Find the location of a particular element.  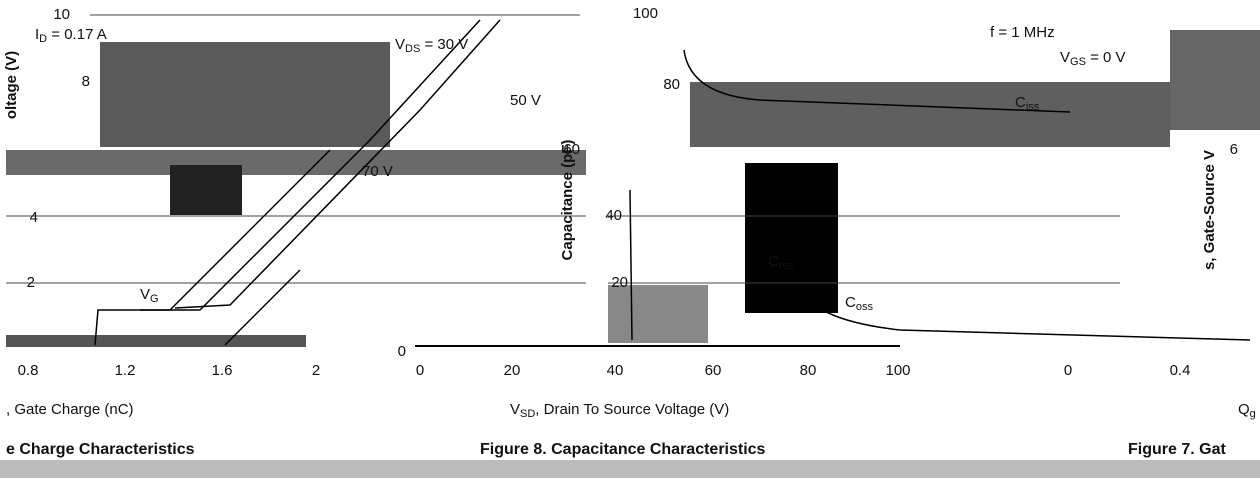

x-tick-label: 40 is located at coordinates (615, 370).